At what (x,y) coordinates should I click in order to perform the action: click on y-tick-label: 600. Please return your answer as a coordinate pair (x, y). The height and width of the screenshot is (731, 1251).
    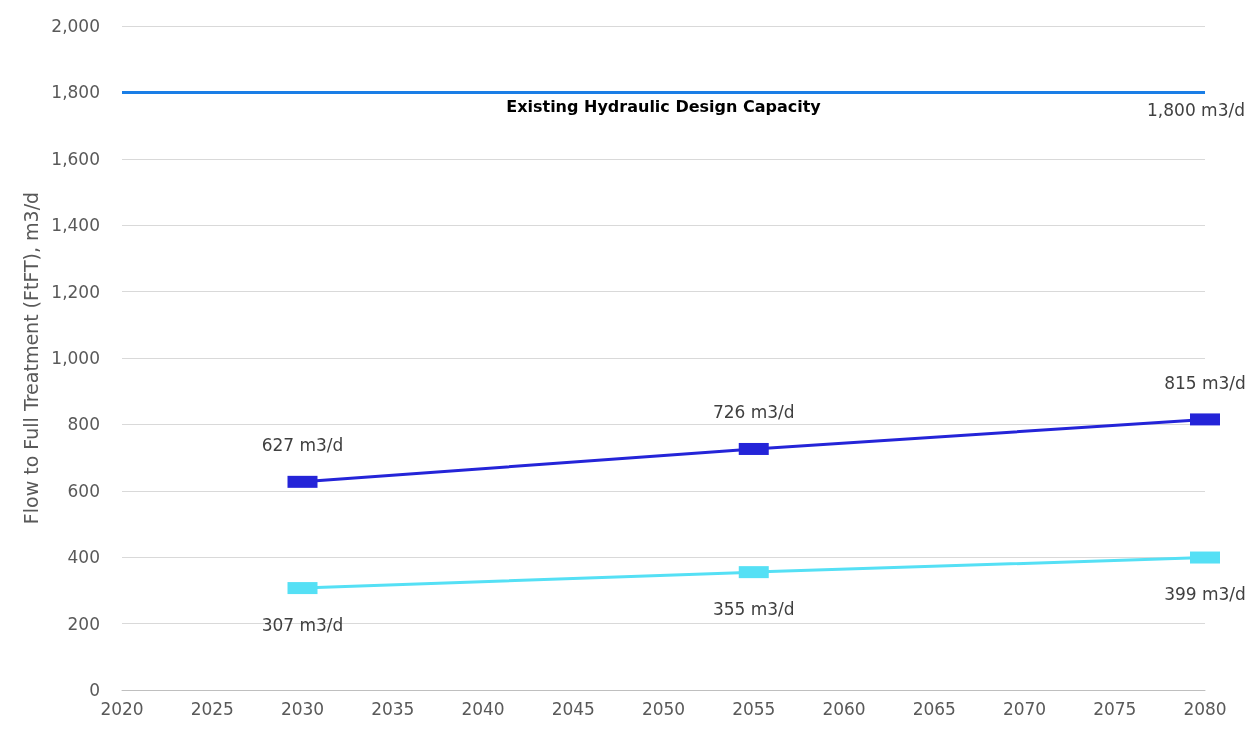
    Looking at the image, I should click on (83, 490).